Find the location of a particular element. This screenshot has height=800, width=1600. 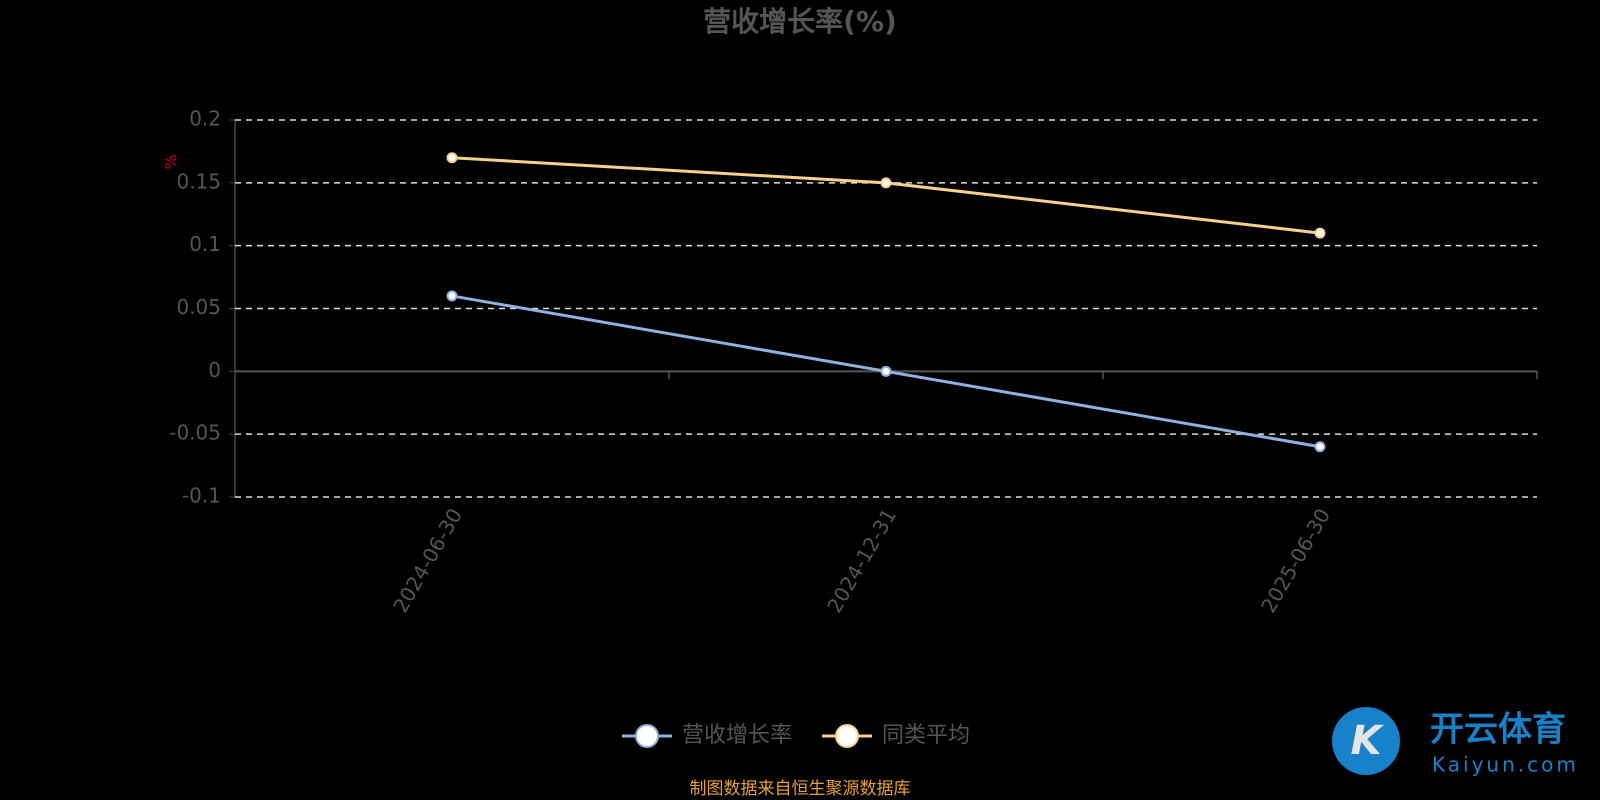

y-tick-label: 0.15 is located at coordinates (198, 181).